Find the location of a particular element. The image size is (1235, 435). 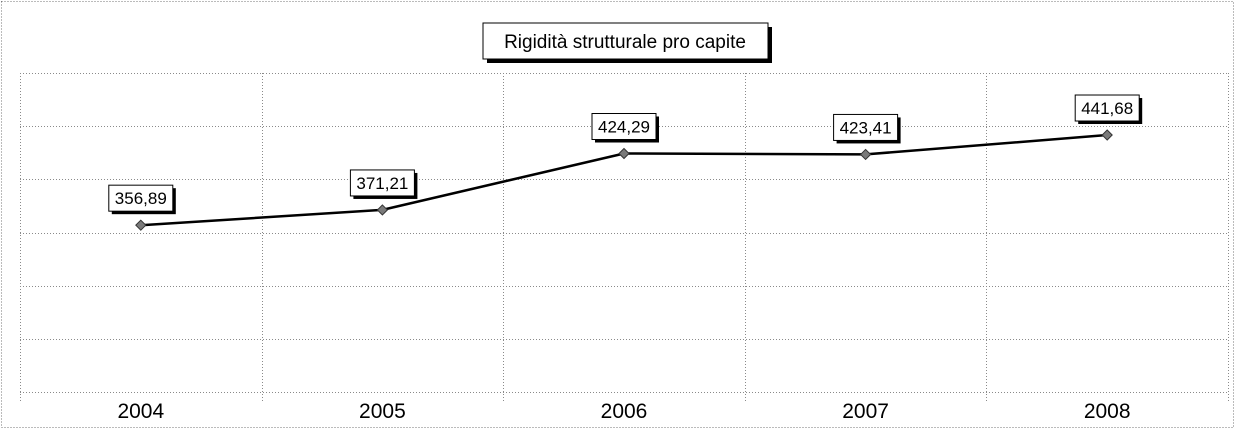

data-label-text: 356,89 is located at coordinates (141, 198).